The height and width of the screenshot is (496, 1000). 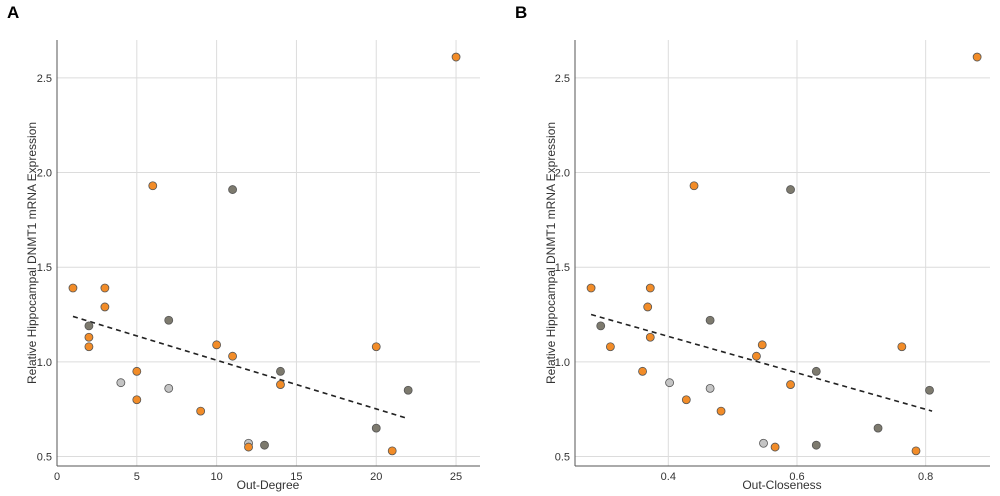 I want to click on panel-a-xtick-label: 0, so click(x=57, y=477).